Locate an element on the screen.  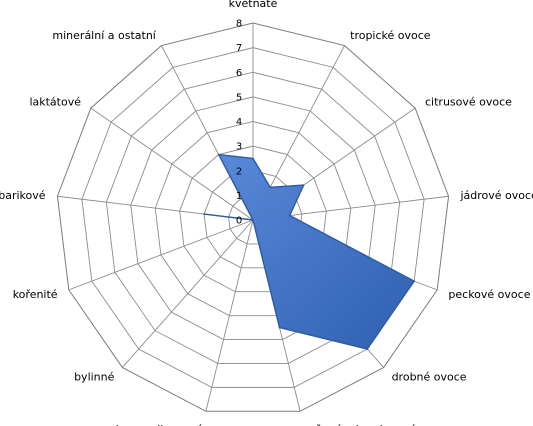
tick-label-0: 0 is located at coordinates (239, 221).